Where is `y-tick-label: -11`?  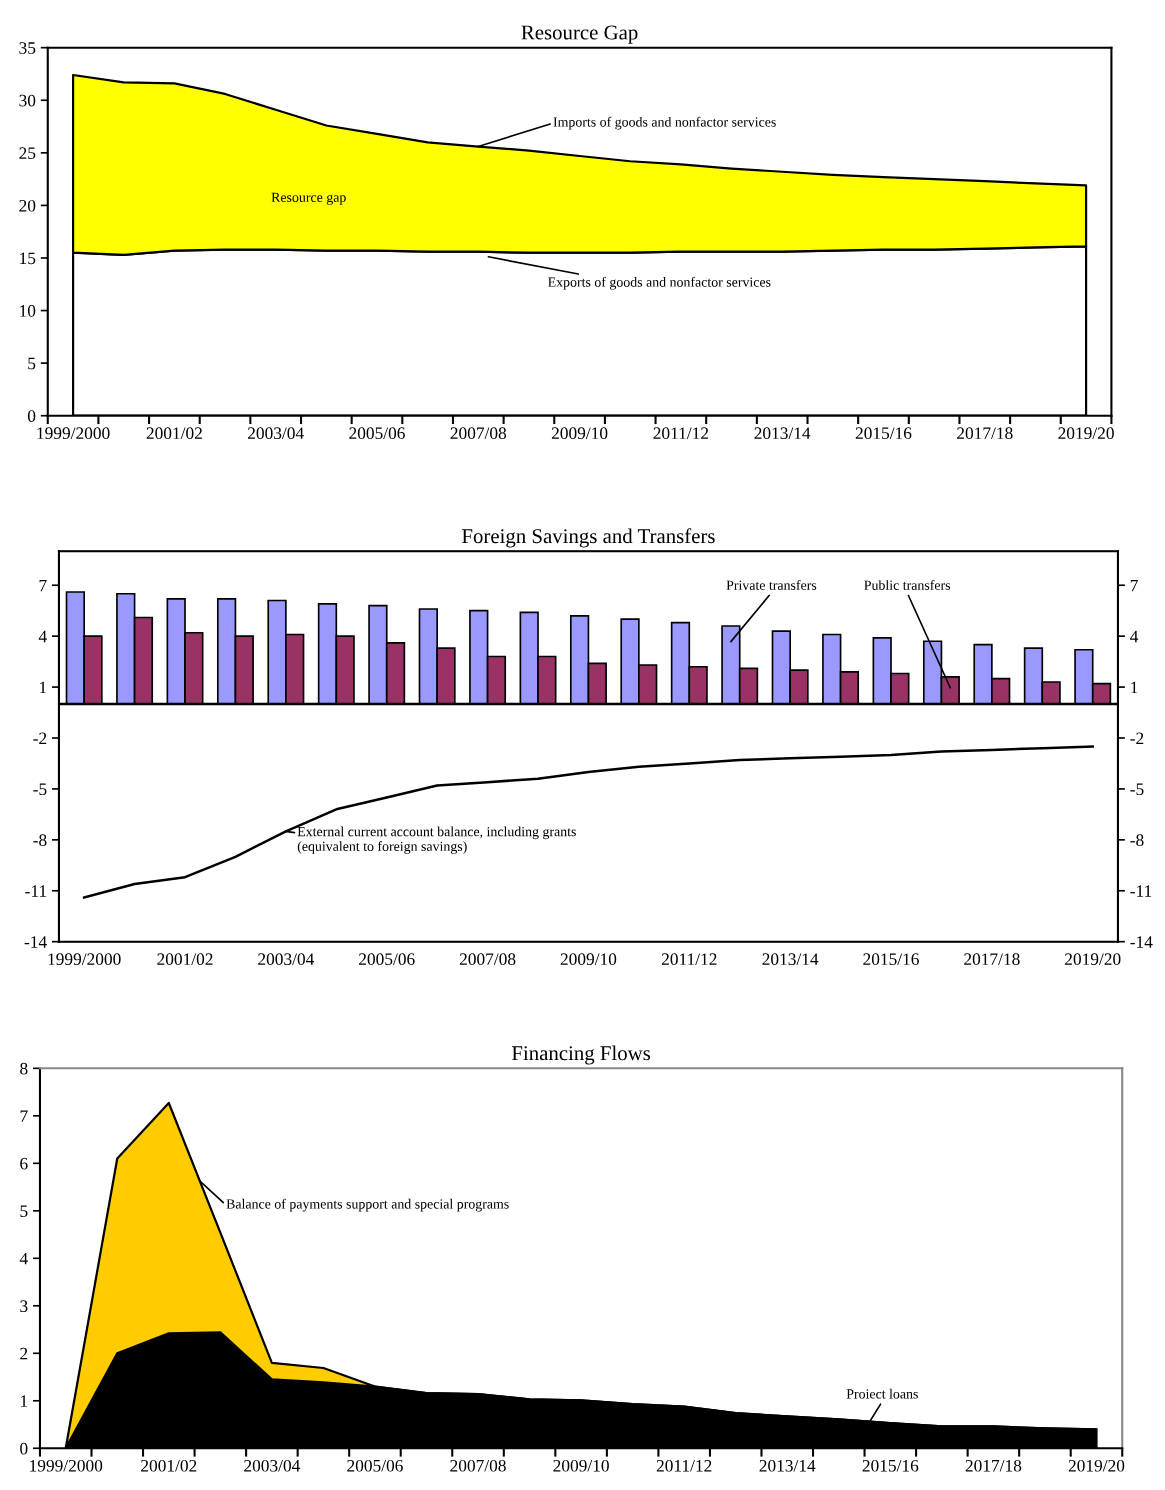 y-tick-label: -11 is located at coordinates (36, 891).